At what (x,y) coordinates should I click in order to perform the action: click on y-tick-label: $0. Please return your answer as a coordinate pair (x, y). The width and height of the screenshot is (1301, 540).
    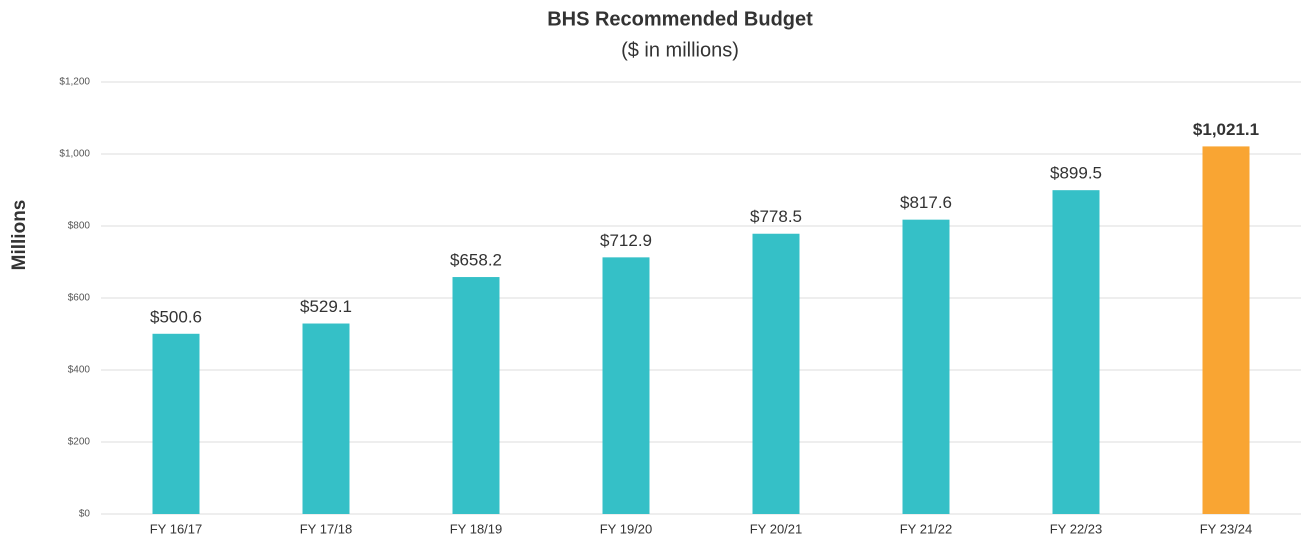
    Looking at the image, I should click on (85, 514).